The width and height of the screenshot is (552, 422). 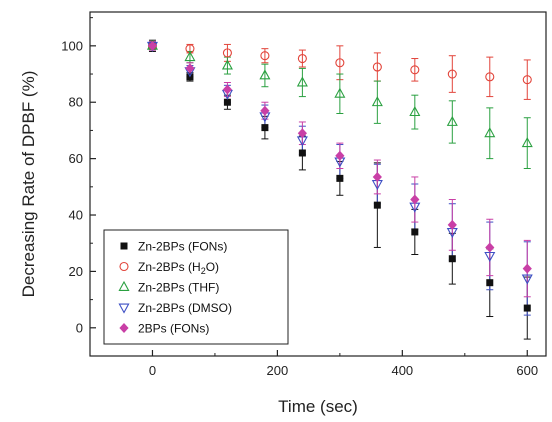 I want to click on y-axis-title: Decreasing Rate of DPBF (%), so click(x=28, y=184).